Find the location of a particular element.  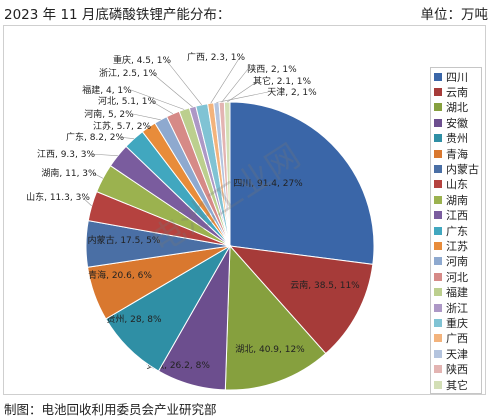

legend-item-其它: 其它 is located at coordinates (456, 384).